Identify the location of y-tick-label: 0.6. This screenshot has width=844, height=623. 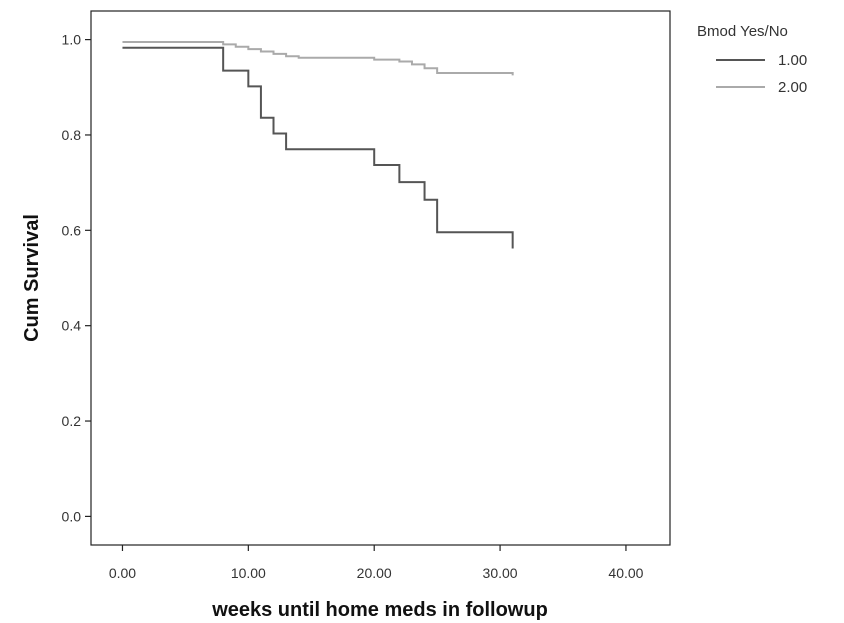
(72, 230).